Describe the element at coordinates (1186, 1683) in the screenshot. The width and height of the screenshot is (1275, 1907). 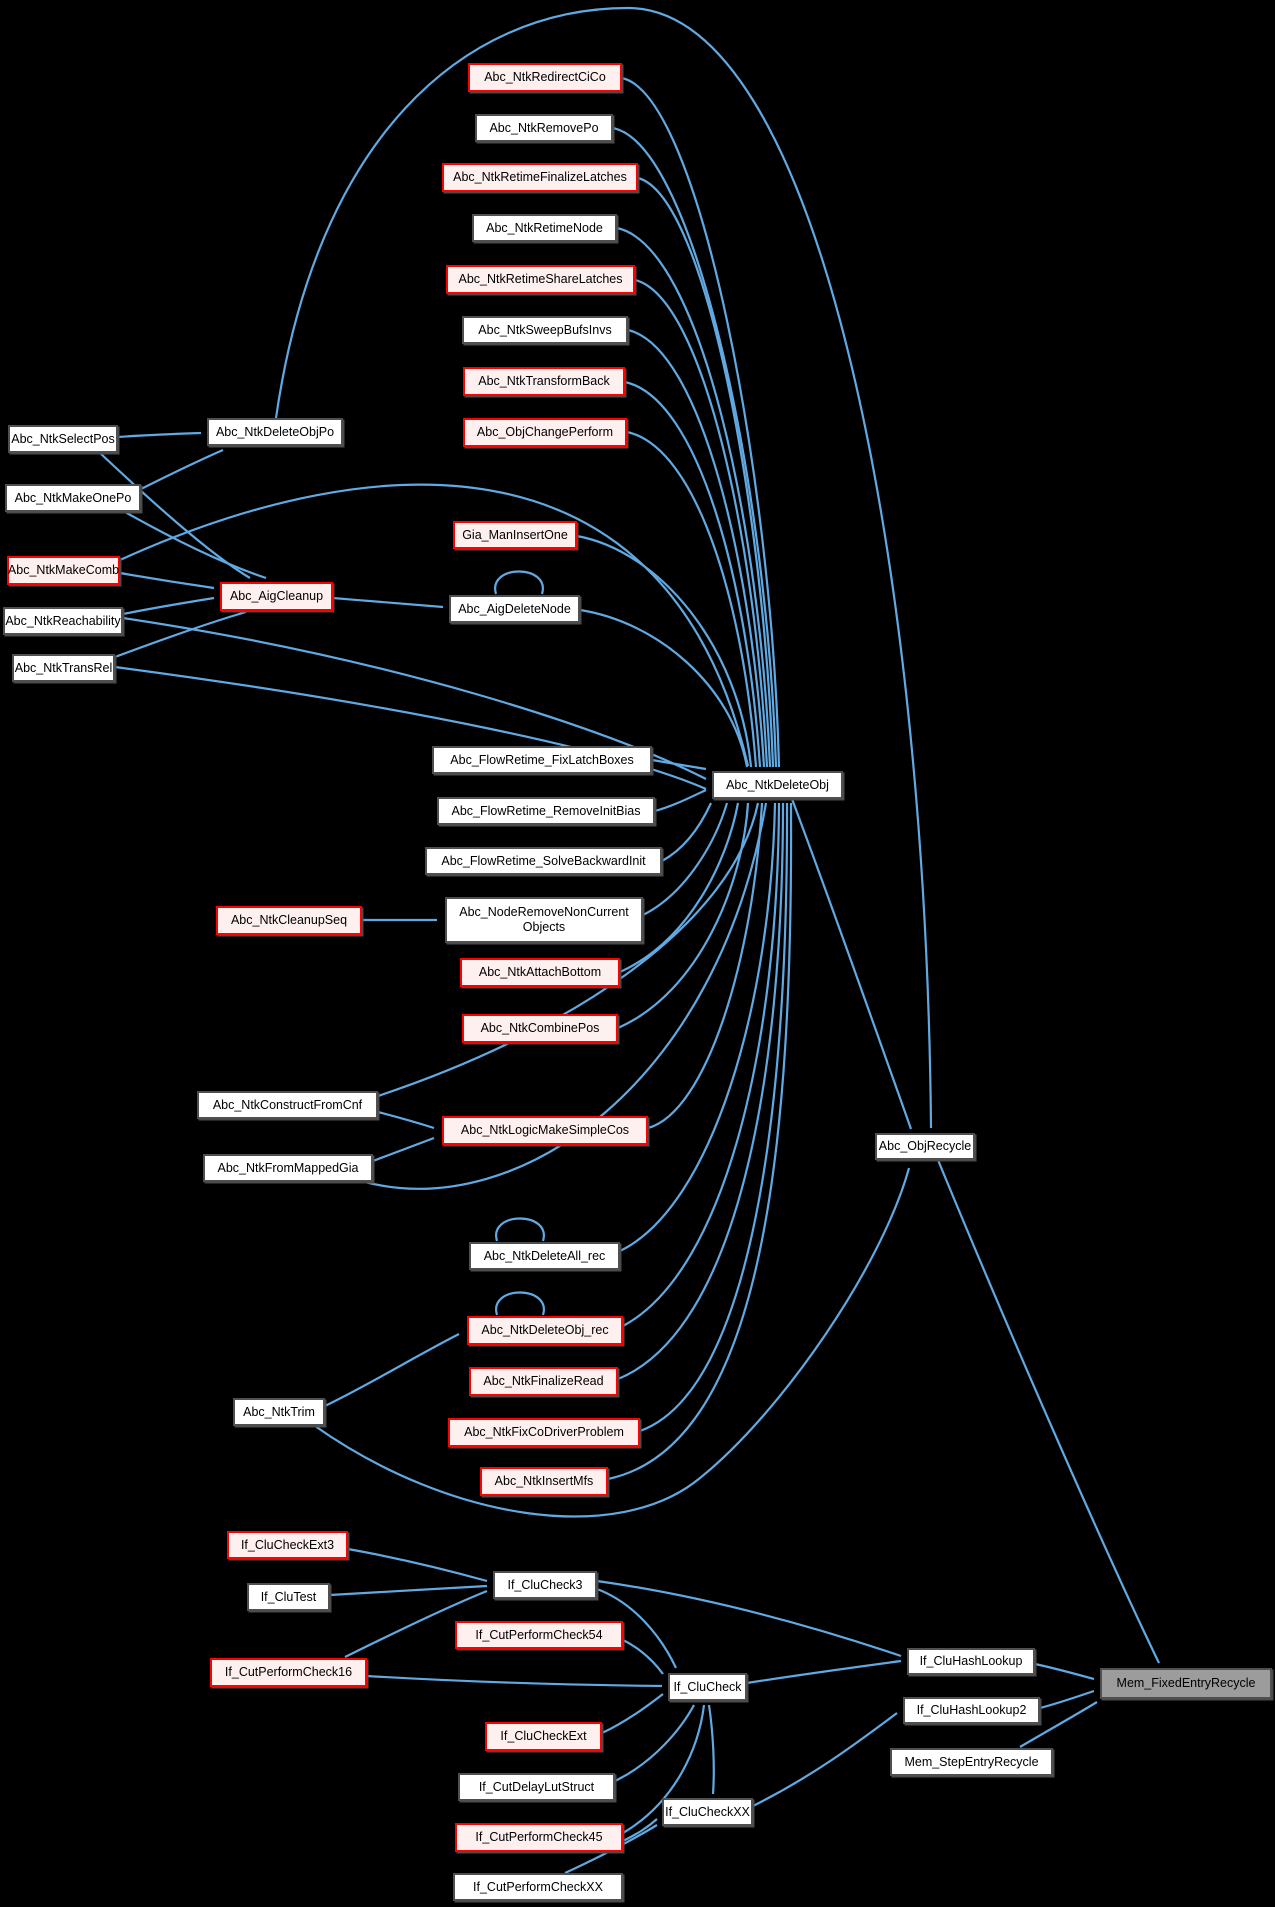
I see `graph-node-Mem_FixedEntryRecycle: Mem_FixedEntryRecycle` at that location.